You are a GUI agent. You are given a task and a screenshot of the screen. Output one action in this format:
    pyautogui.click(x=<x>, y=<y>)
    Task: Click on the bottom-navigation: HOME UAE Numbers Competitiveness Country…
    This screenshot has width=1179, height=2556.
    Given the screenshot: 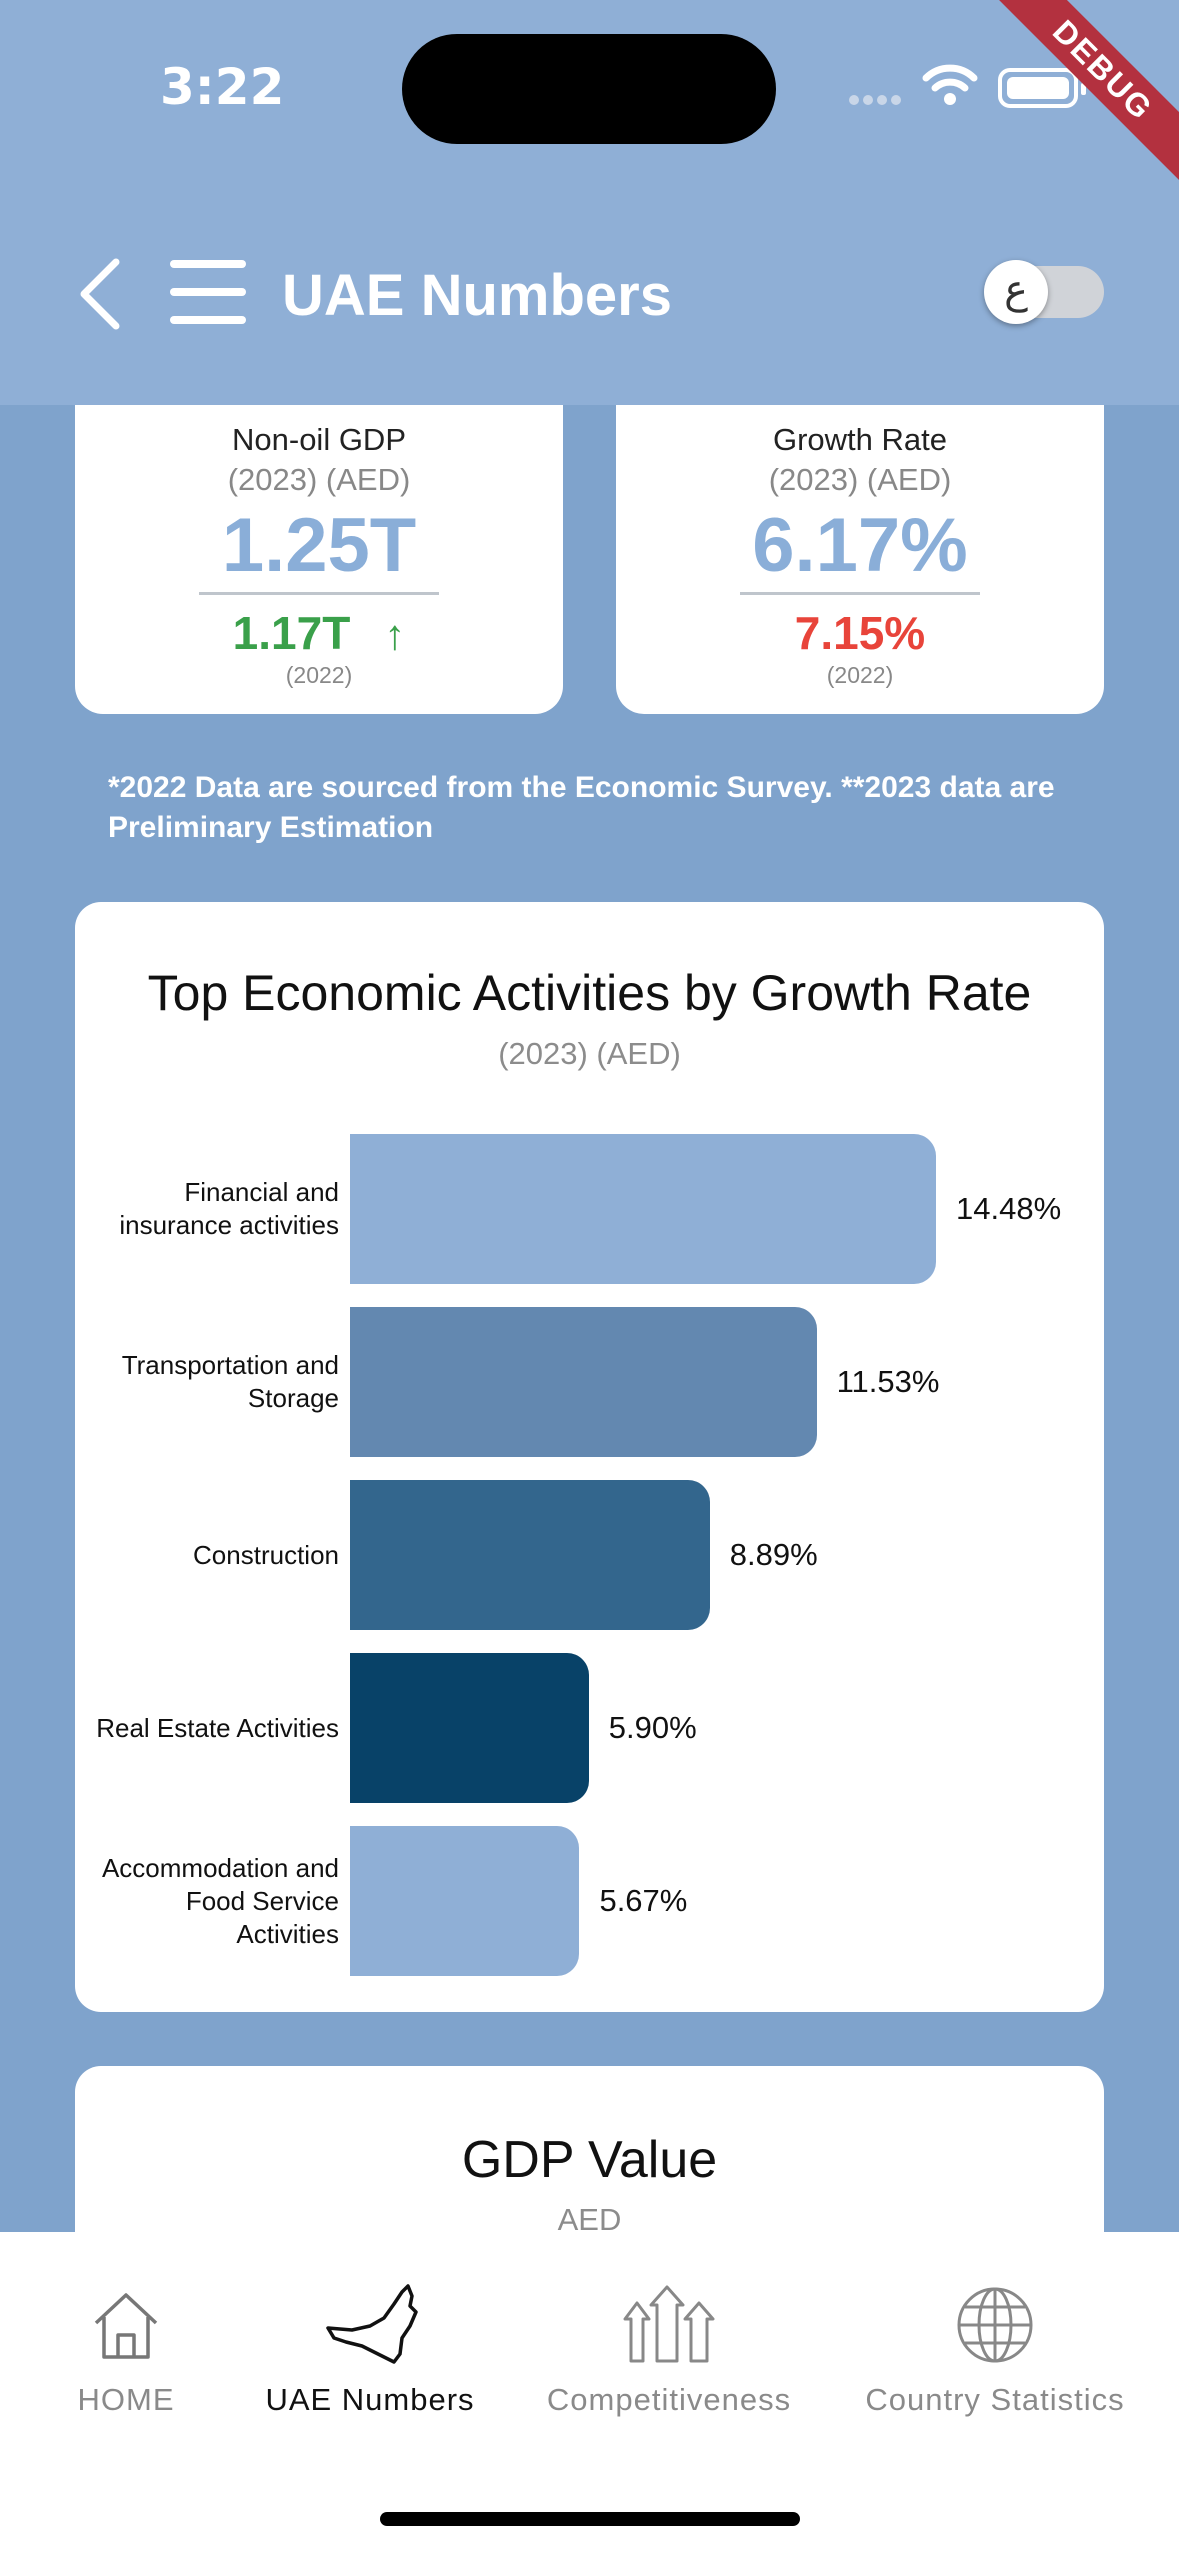 What is the action you would take?
    pyautogui.click(x=589, y=2394)
    